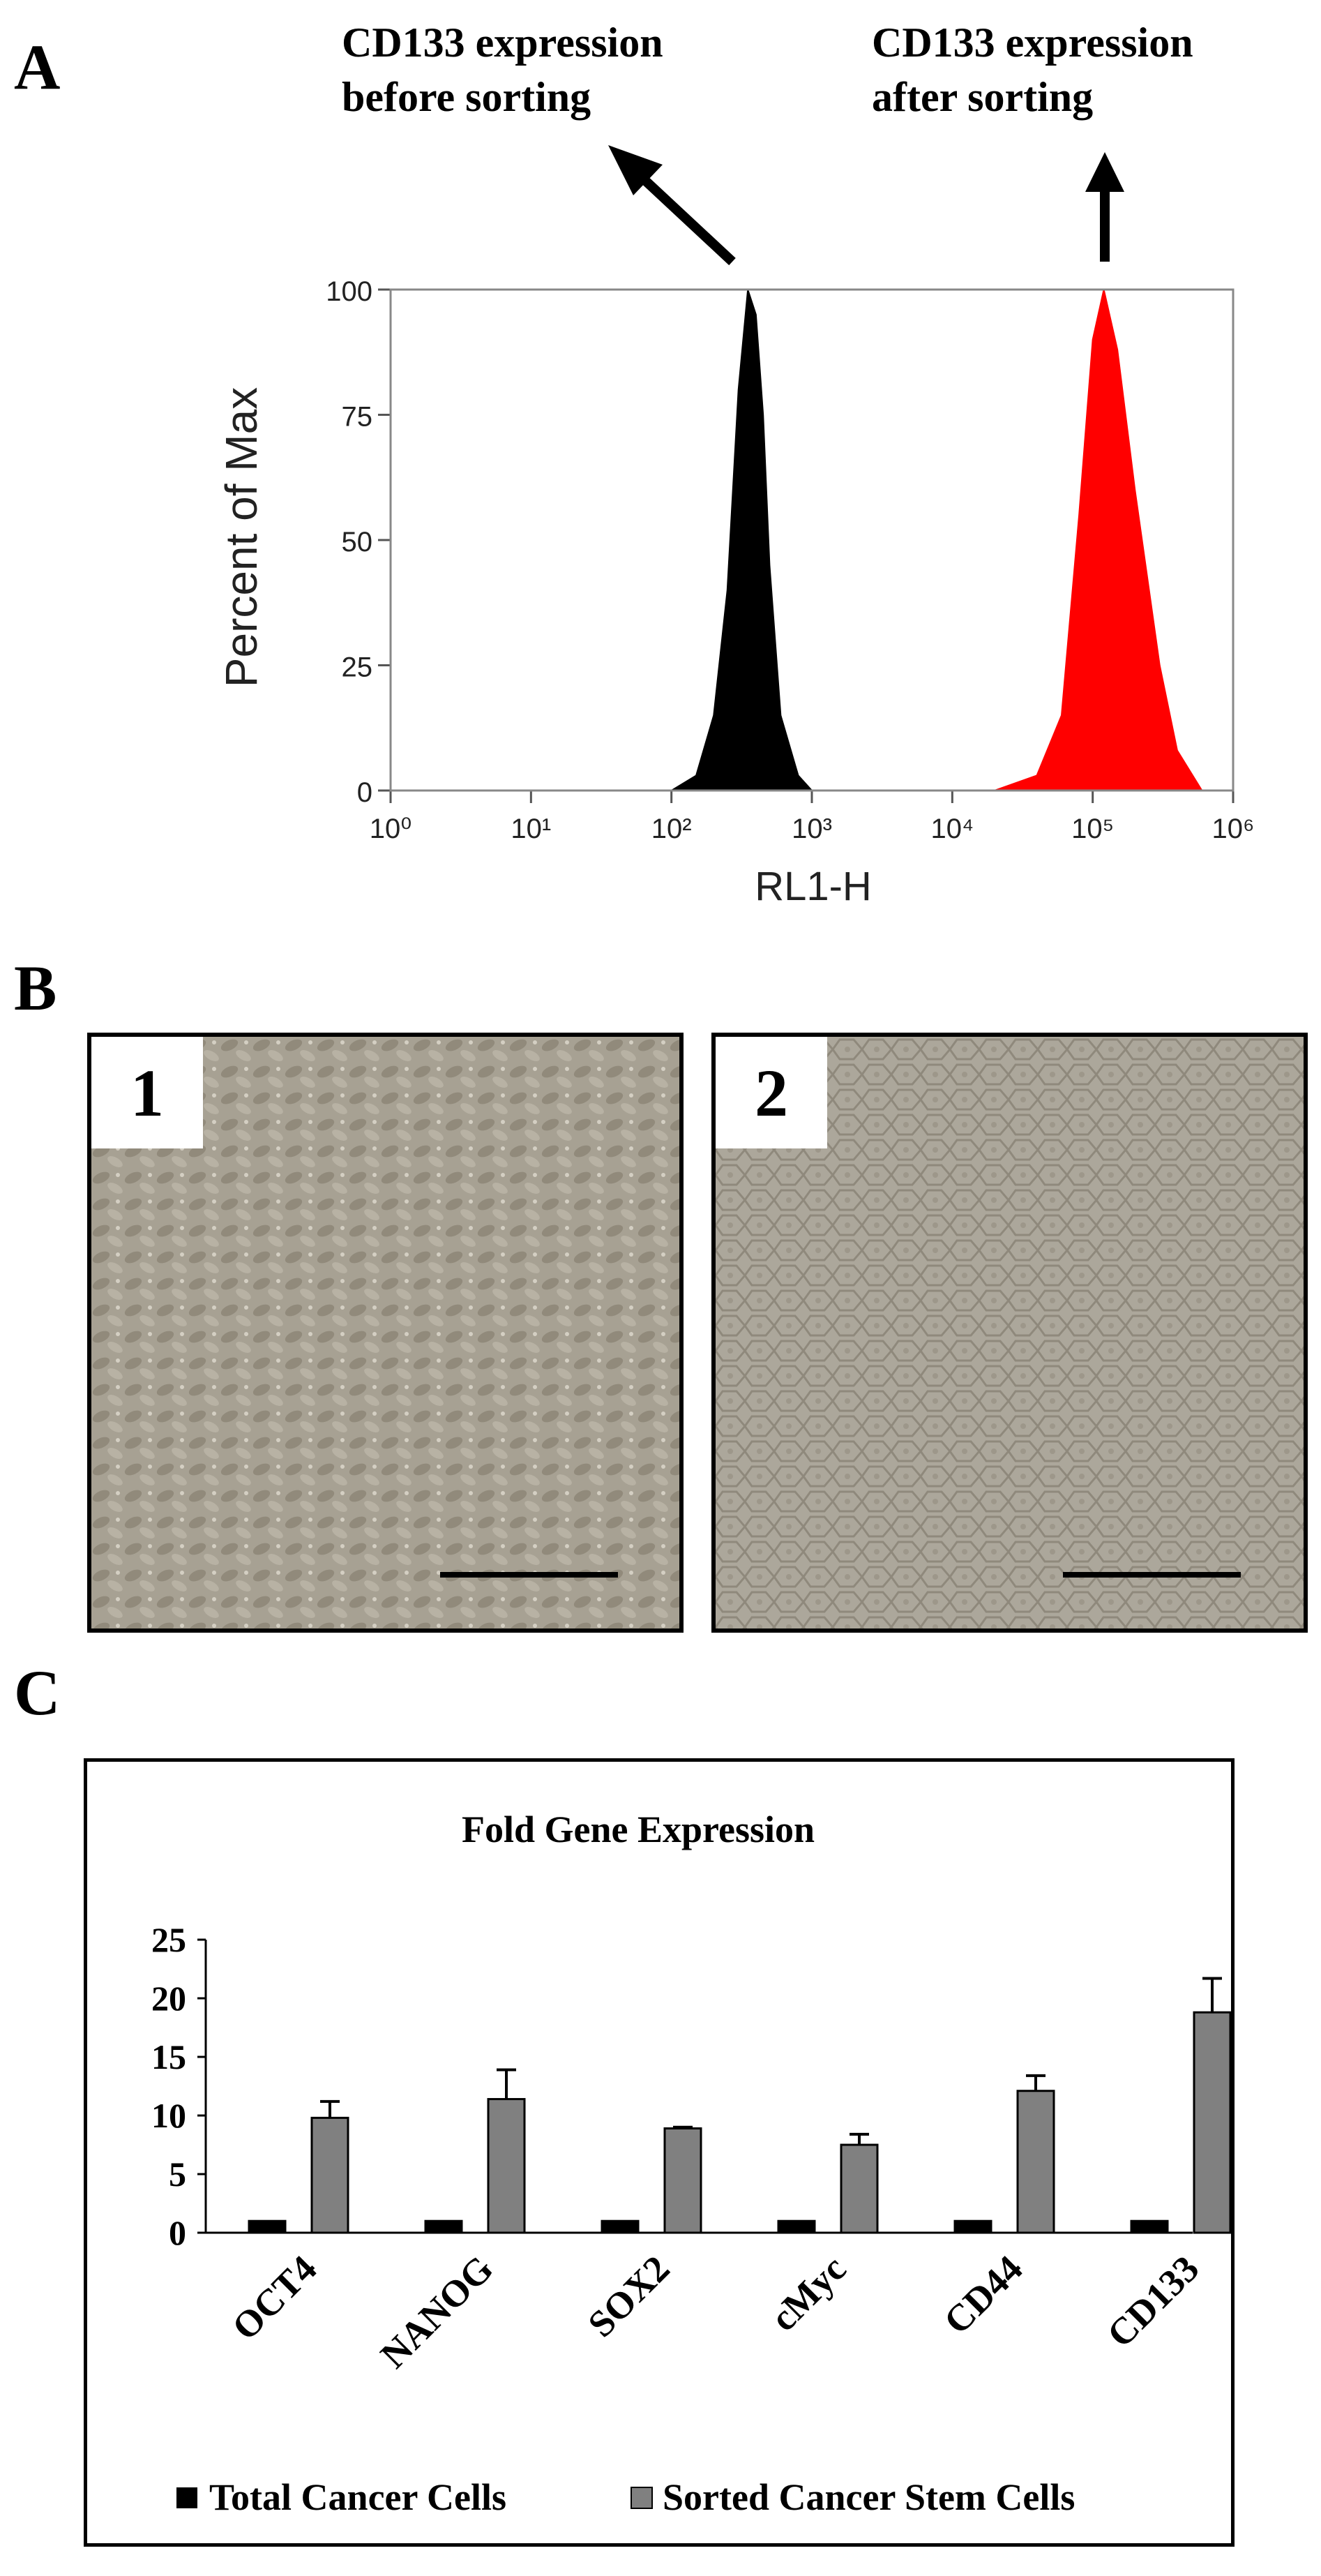  Describe the element at coordinates (466, 97) in the screenshot. I see `annotation-before-line-2: before sorting` at that location.